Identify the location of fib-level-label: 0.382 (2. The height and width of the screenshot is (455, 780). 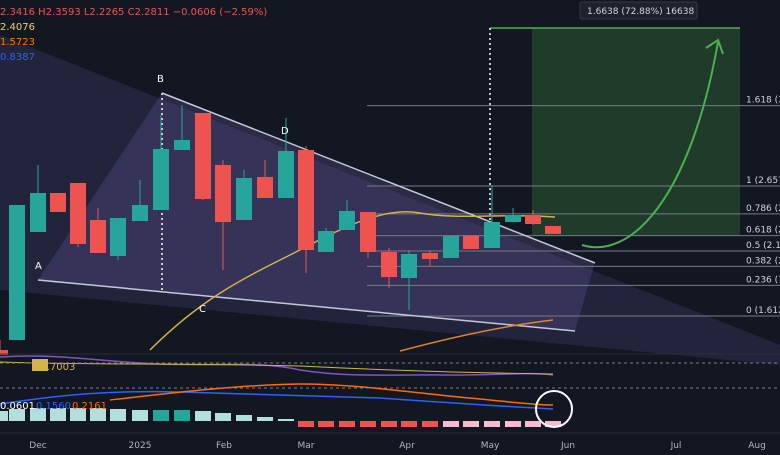
(763, 261).